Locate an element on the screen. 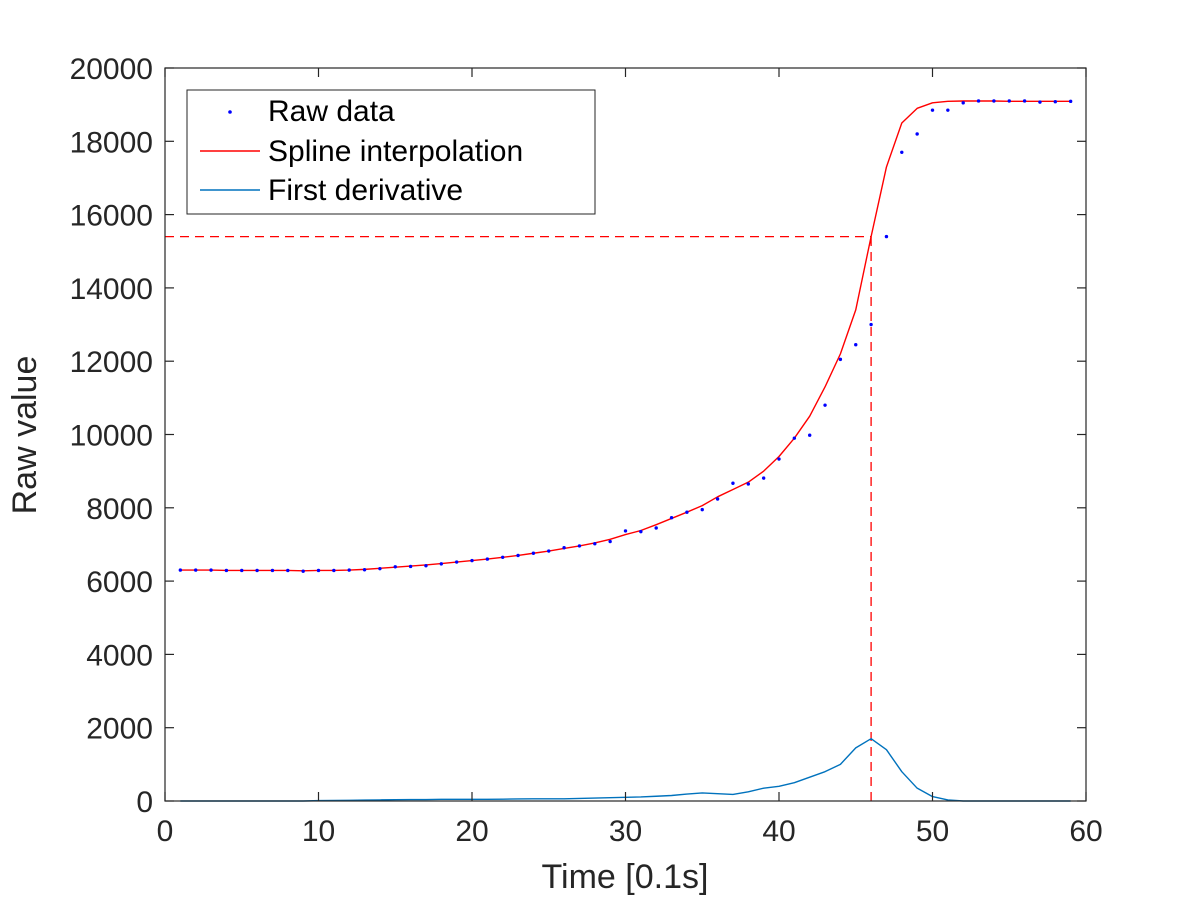  y-tick-label: 12000 is located at coordinates (111, 362).